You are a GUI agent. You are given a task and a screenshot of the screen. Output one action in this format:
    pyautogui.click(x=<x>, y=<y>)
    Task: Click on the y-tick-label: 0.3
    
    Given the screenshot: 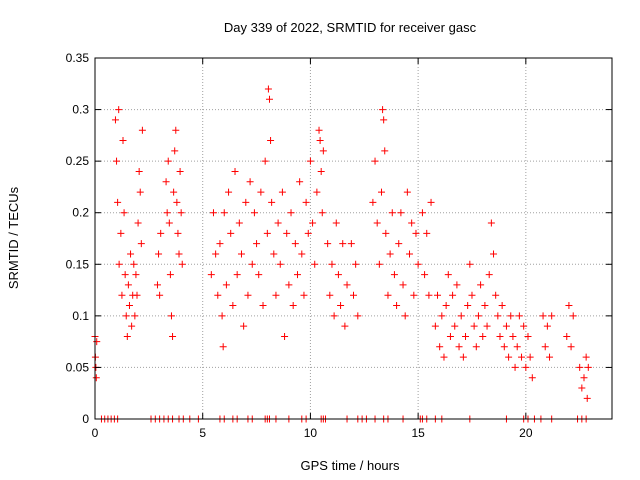 What is the action you would take?
    pyautogui.click(x=80, y=110)
    